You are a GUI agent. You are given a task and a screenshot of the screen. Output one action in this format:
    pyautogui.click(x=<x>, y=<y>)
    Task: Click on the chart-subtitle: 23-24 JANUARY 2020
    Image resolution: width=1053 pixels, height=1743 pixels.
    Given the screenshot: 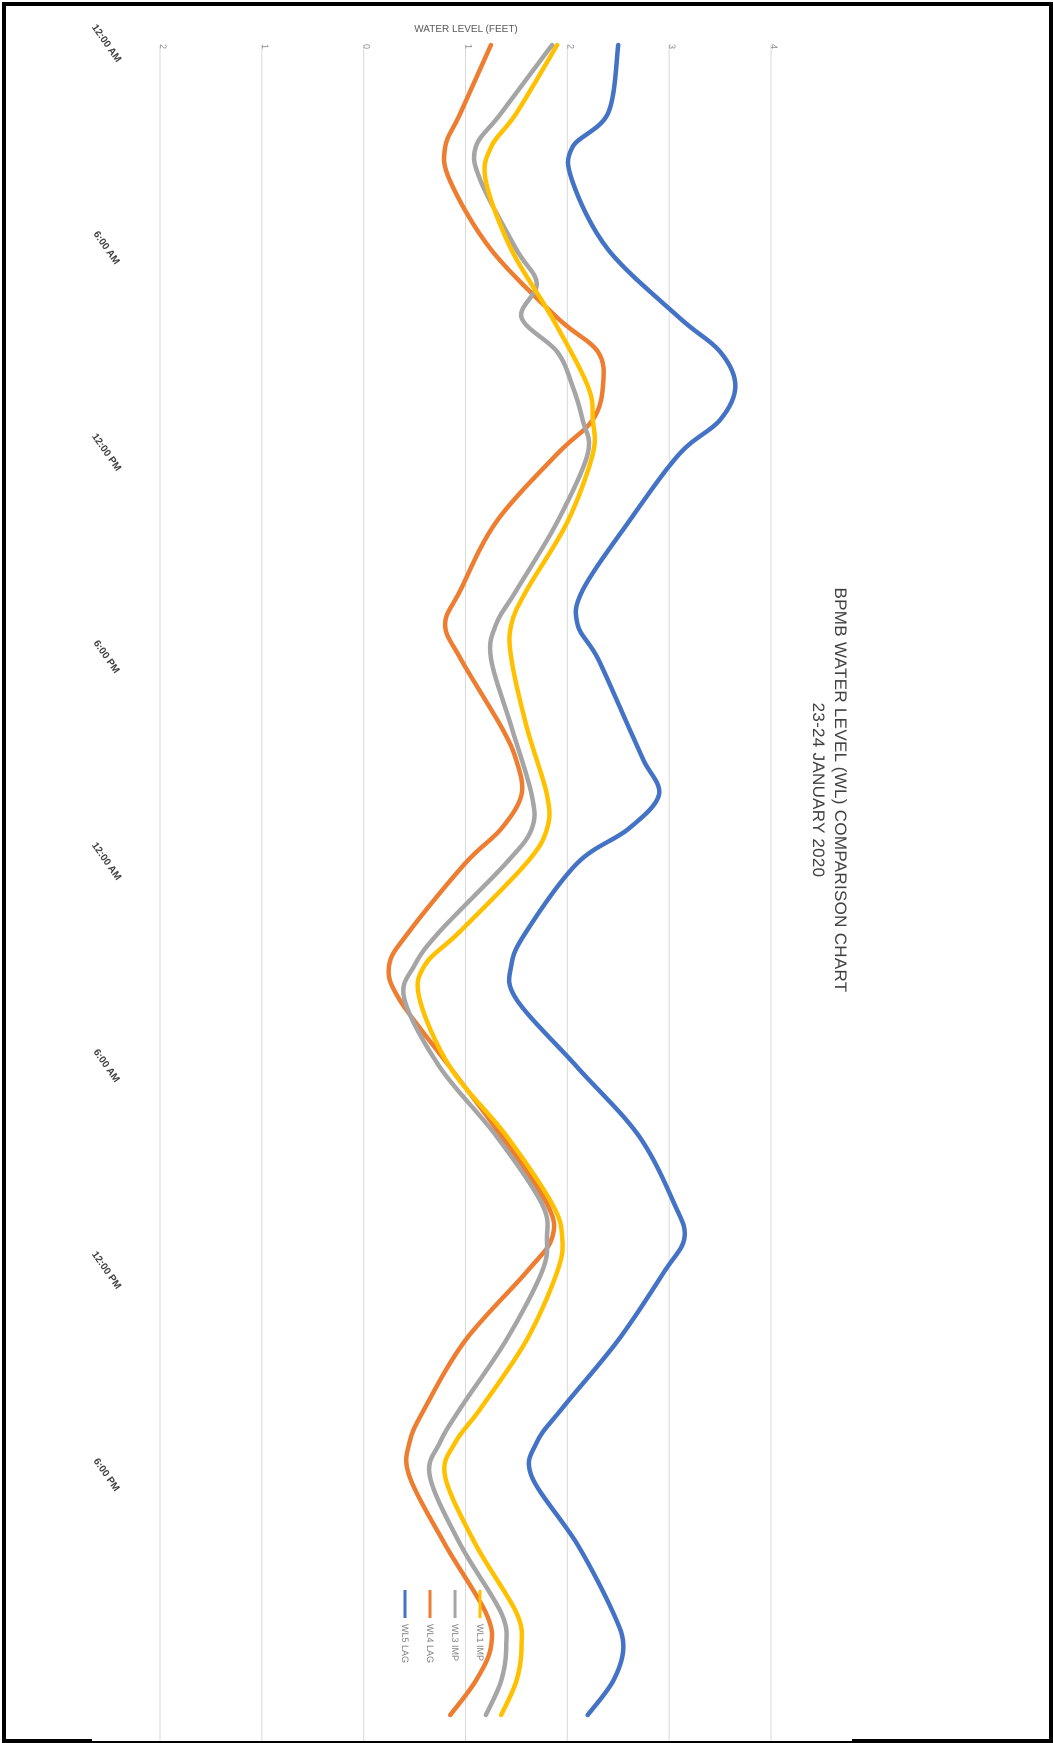 What is the action you would take?
    pyautogui.click(x=818, y=790)
    